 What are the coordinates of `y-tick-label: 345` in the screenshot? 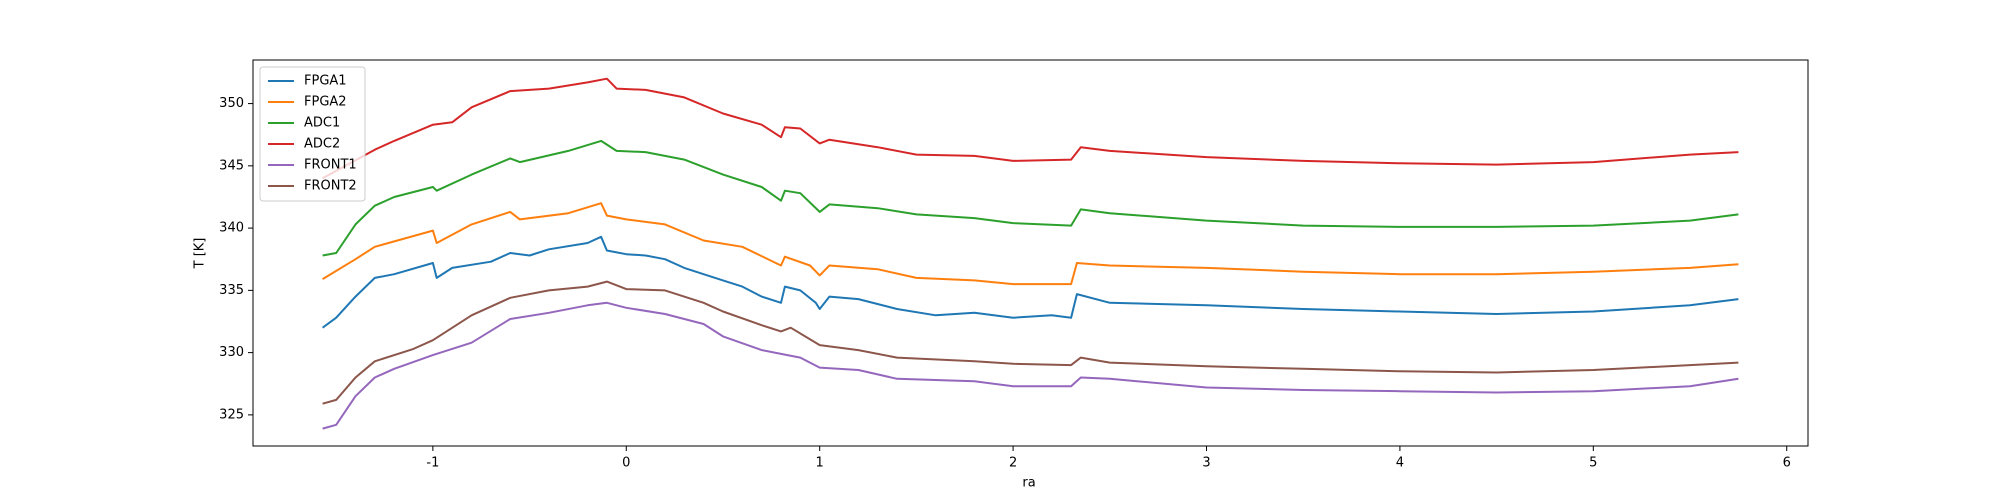 It's located at (231, 165).